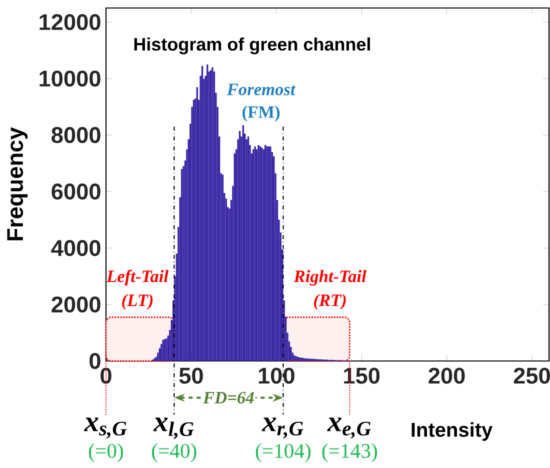 The image size is (550, 468). What do you see at coordinates (17, 183) in the screenshot?
I see `y-axis-title: Frequency` at bounding box center [17, 183].